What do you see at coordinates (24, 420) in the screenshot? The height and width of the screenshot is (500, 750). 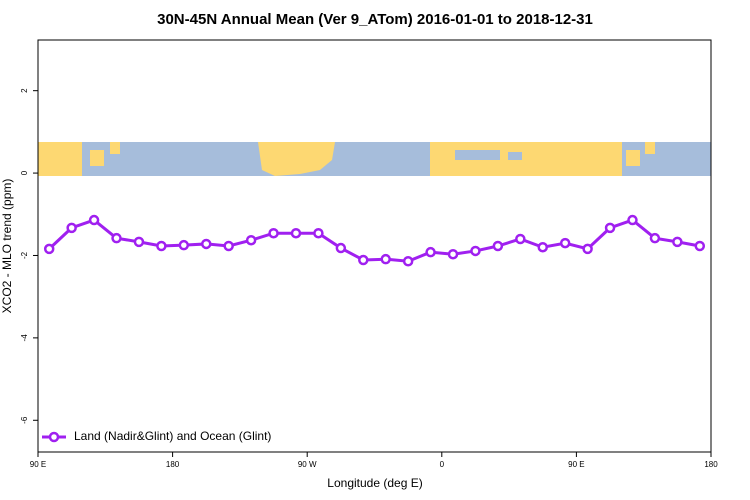 I see `y-tick-label: -6` at bounding box center [24, 420].